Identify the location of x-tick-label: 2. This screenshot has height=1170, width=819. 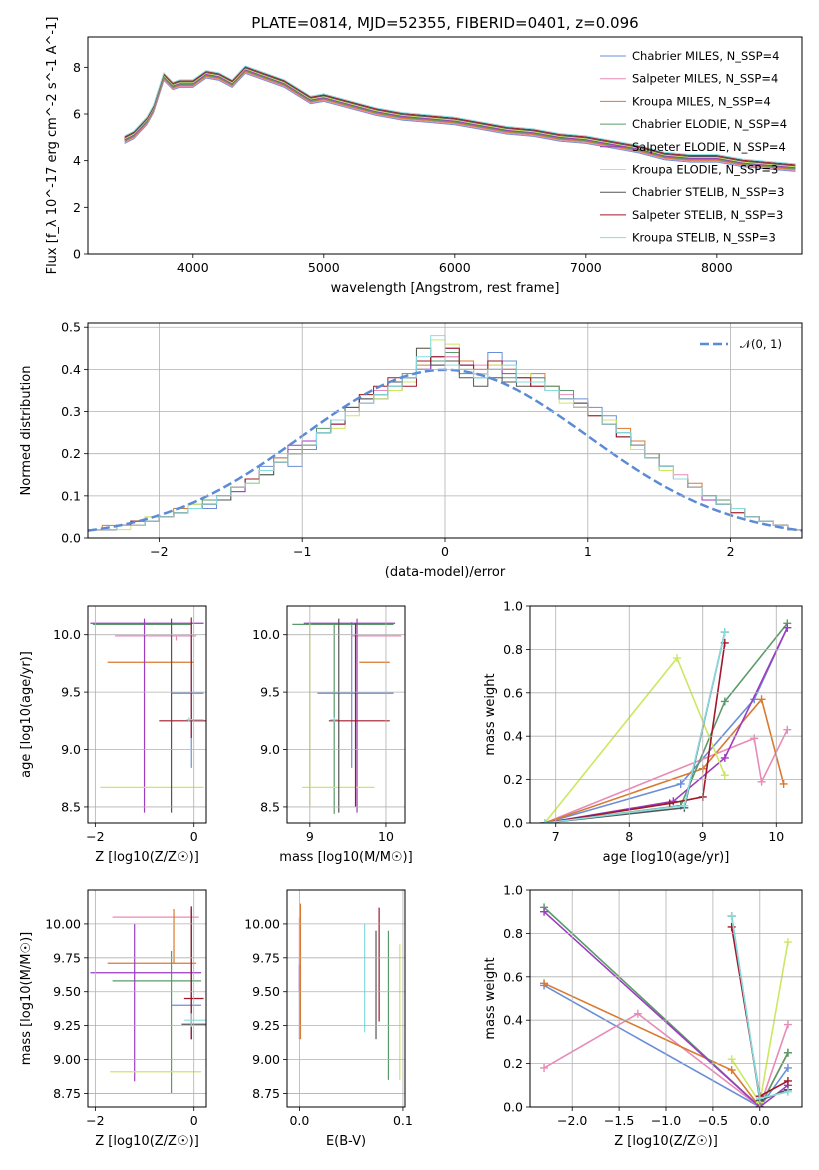
(731, 551).